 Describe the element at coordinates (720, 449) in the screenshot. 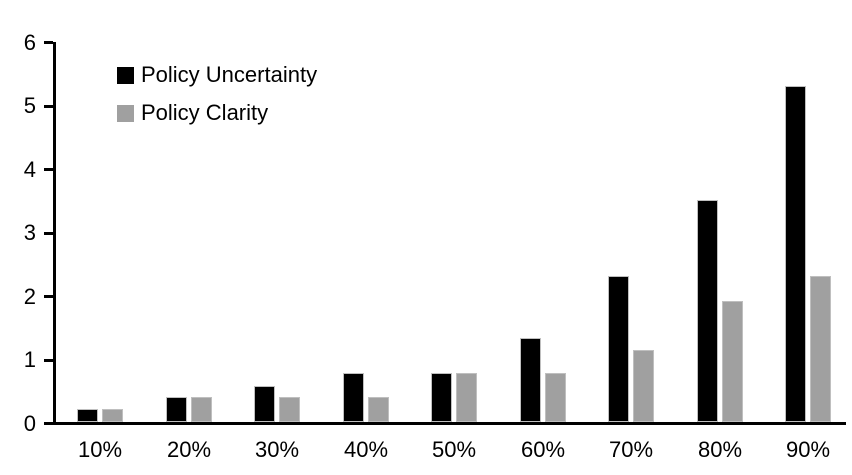

I see `x-category-label-80%: 80%` at that location.